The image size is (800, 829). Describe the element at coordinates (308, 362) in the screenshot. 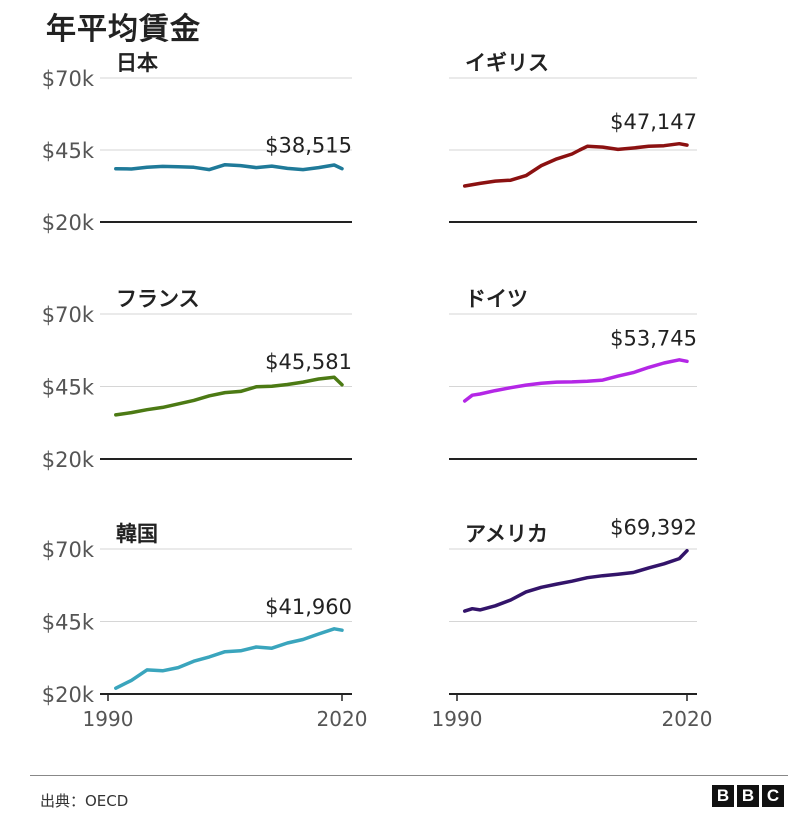

I see `end-value-label: $45,581` at that location.